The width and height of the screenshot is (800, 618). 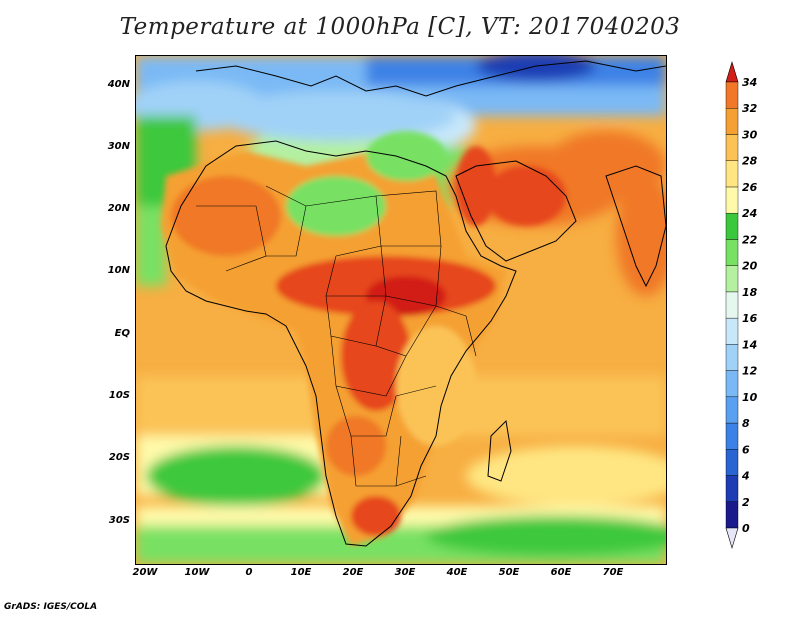 What do you see at coordinates (119, 457) in the screenshot?
I see `lat-label-20s: 20S` at bounding box center [119, 457].